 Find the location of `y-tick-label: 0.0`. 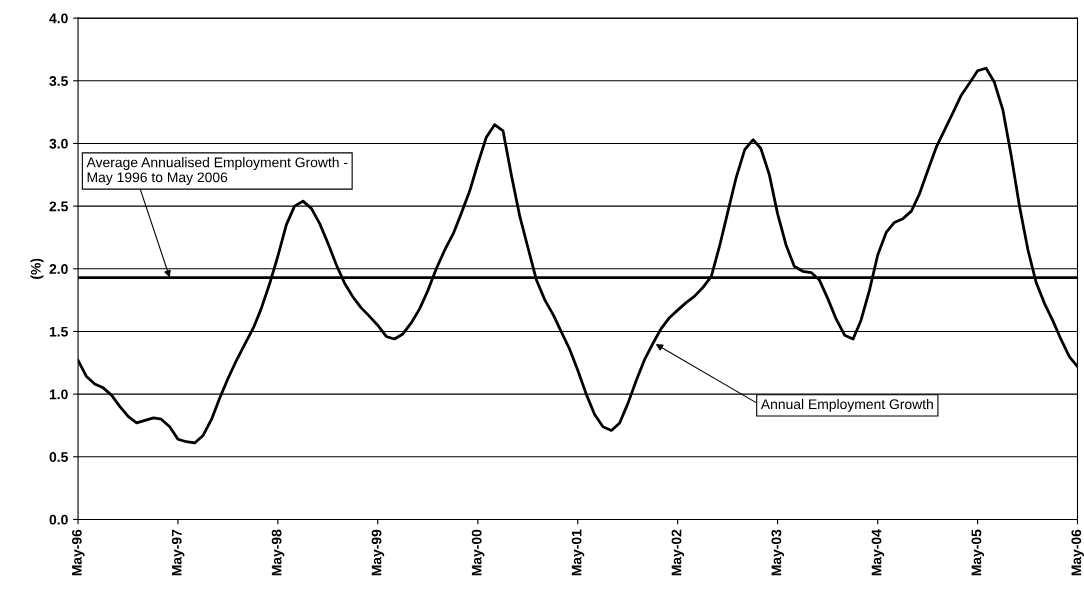

y-tick-label: 0.0 is located at coordinates (58, 519).